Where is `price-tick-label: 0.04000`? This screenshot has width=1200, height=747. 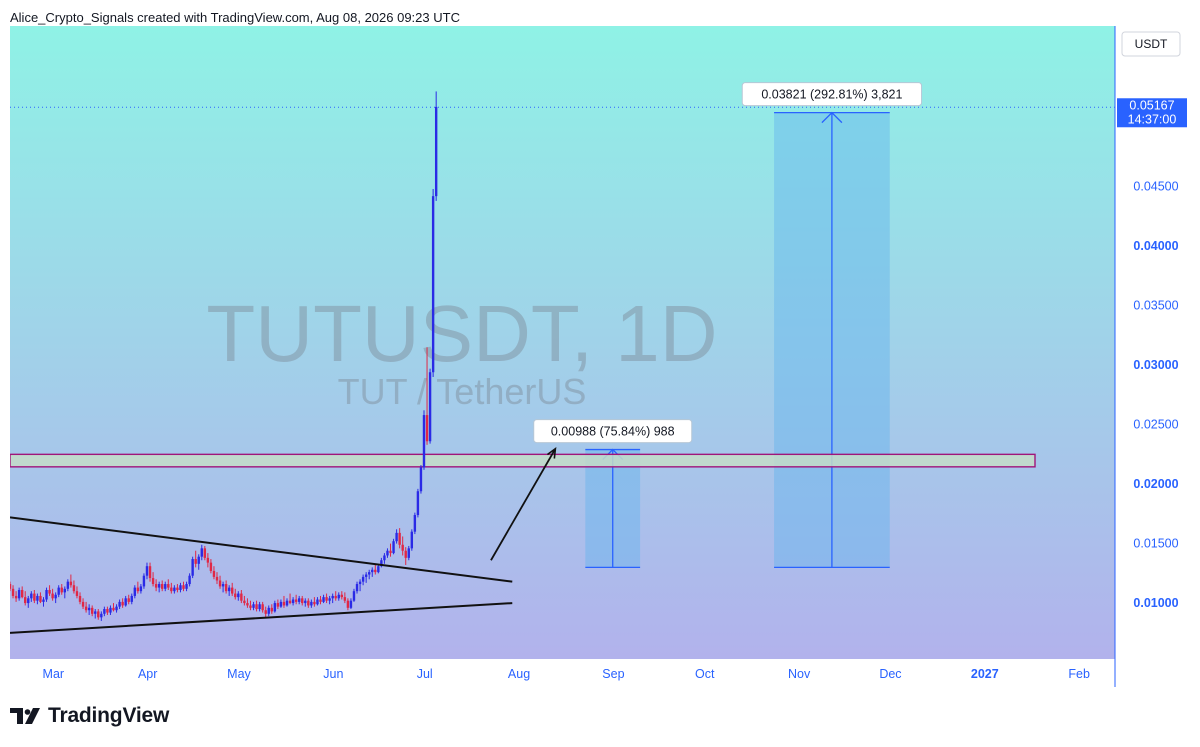
price-tick-label: 0.04000 is located at coordinates (1155, 246).